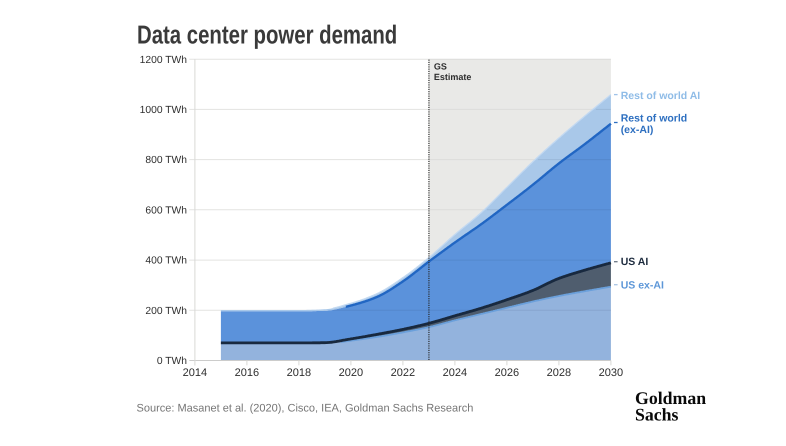 Image resolution: width=786 pixels, height=446 pixels. I want to click on svg-text: 600 TWh, so click(166, 210).